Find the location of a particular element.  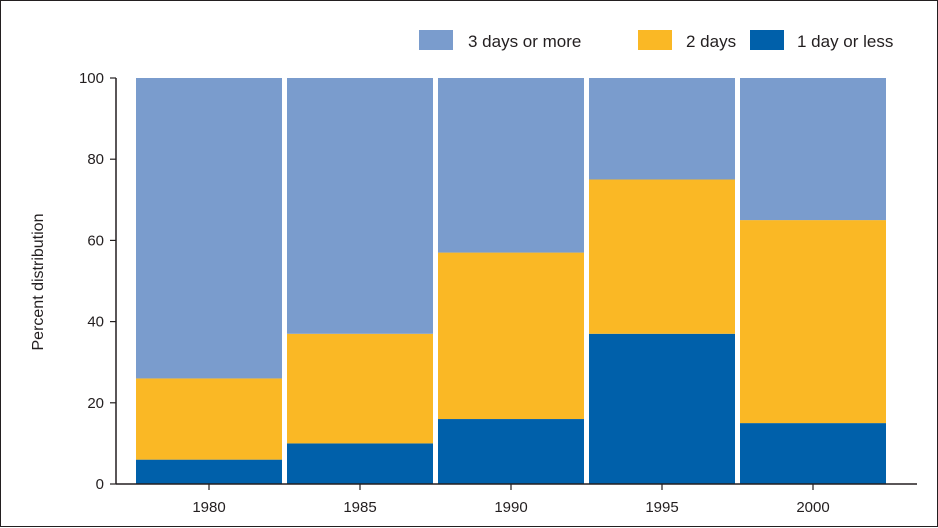

bar-1985-1-day-or-less is located at coordinates (360, 463).